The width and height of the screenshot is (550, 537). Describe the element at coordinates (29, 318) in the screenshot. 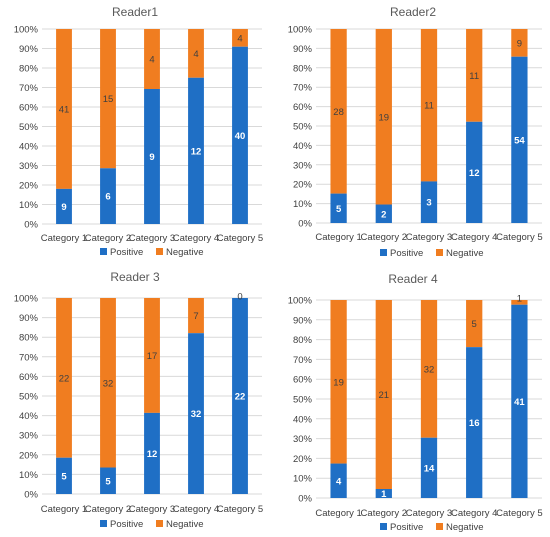

I see `y-tick-label: 90%` at that location.